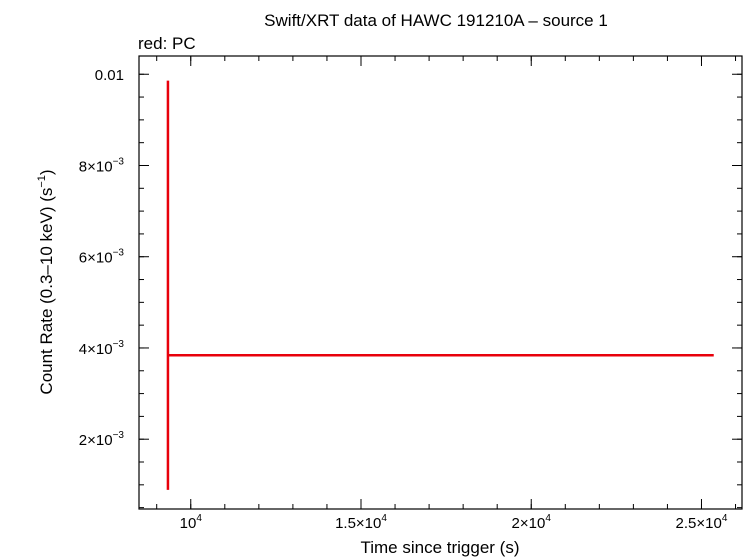 This screenshot has height=558, width=755. Describe the element at coordinates (96, 440) in the screenshot. I see `y-tick-label-mantissa: 2×10` at that location.